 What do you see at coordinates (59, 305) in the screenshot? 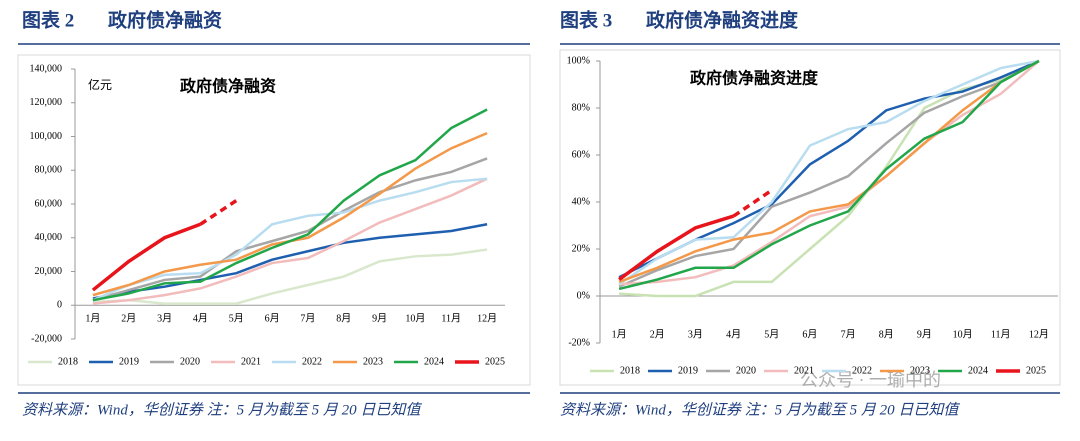
I see `y-tick-label: 0` at bounding box center [59, 305].